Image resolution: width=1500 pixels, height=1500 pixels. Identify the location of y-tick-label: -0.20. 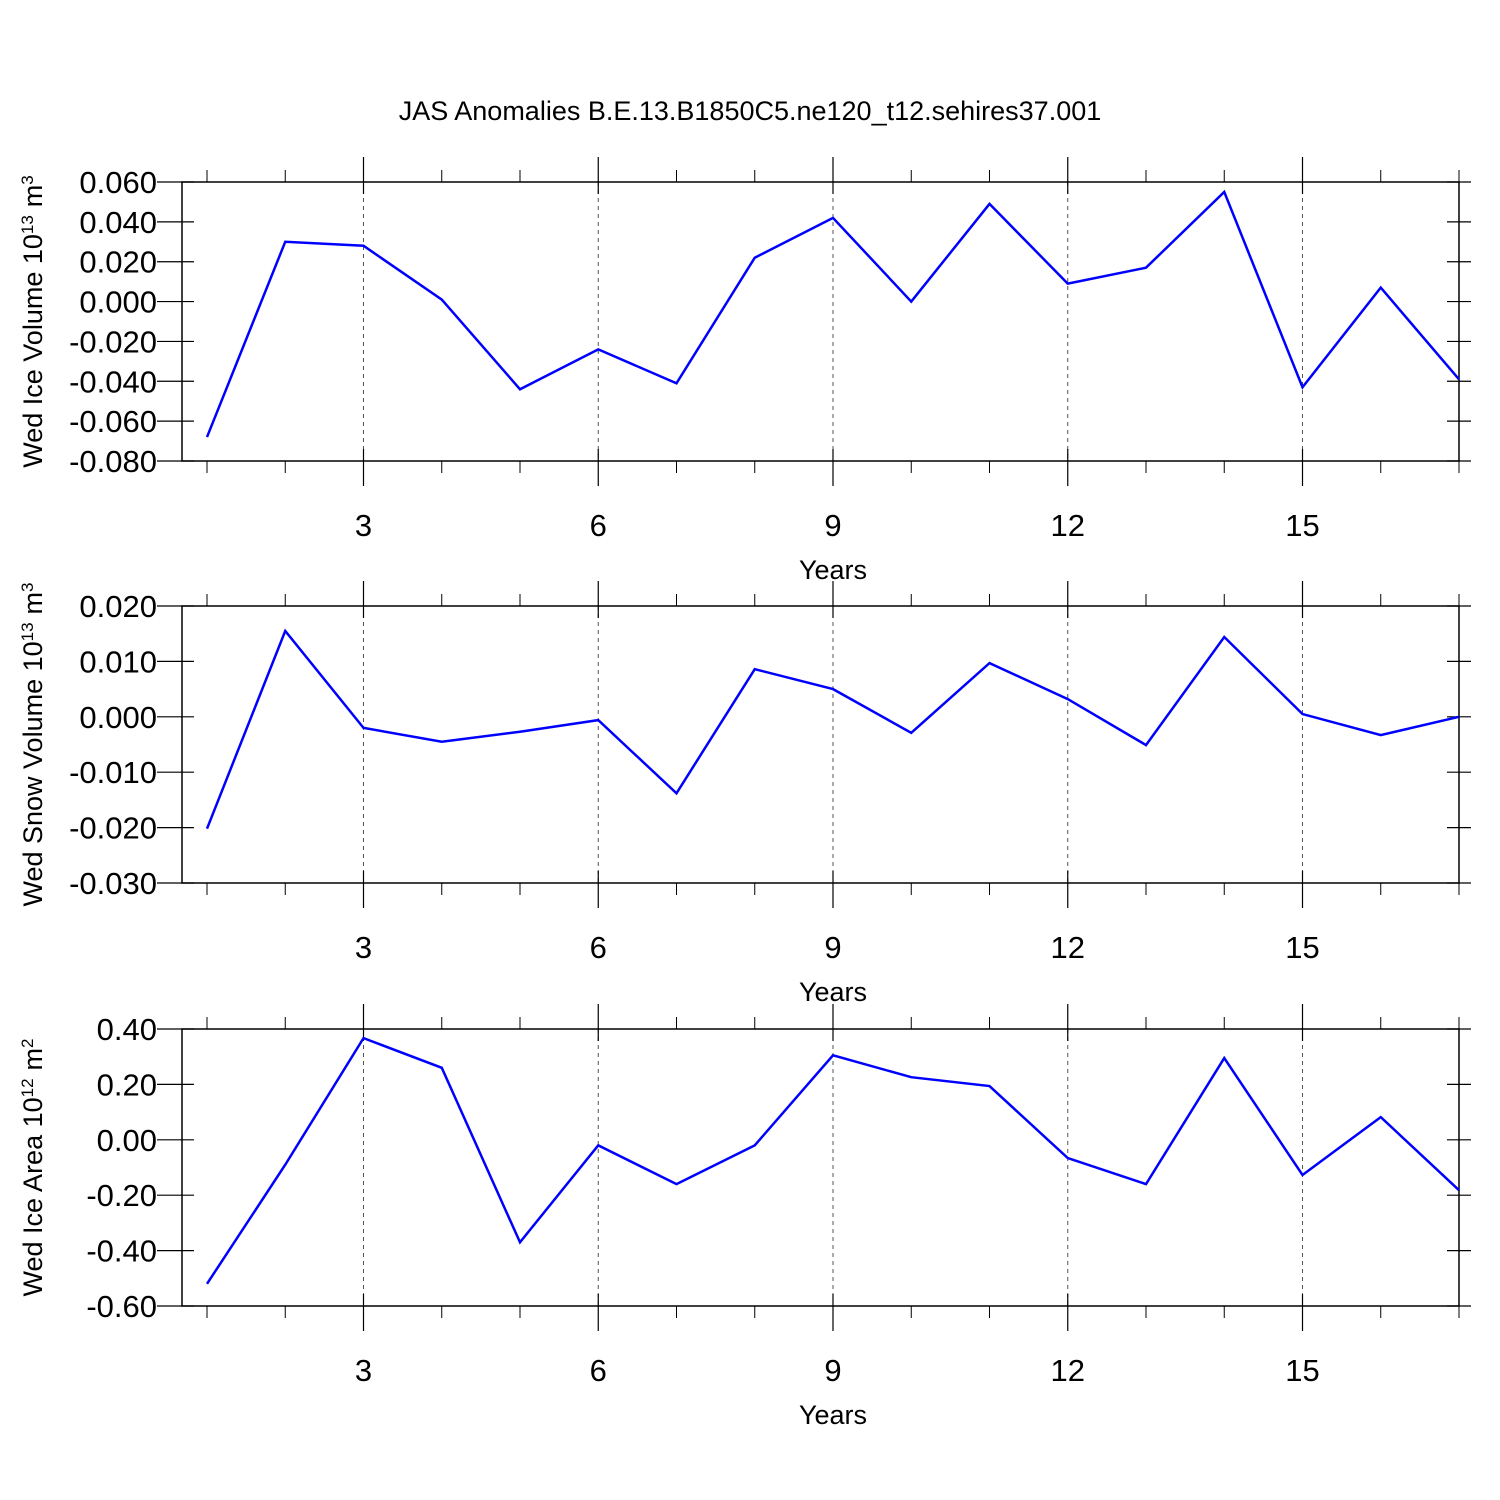
(121, 1195).